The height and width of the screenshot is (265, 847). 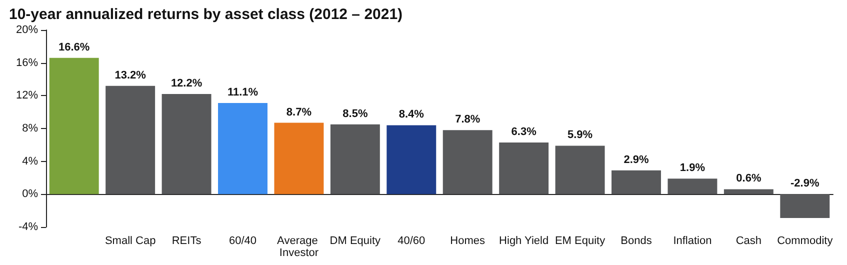 I want to click on data-label: -2.9%, so click(x=805, y=184).